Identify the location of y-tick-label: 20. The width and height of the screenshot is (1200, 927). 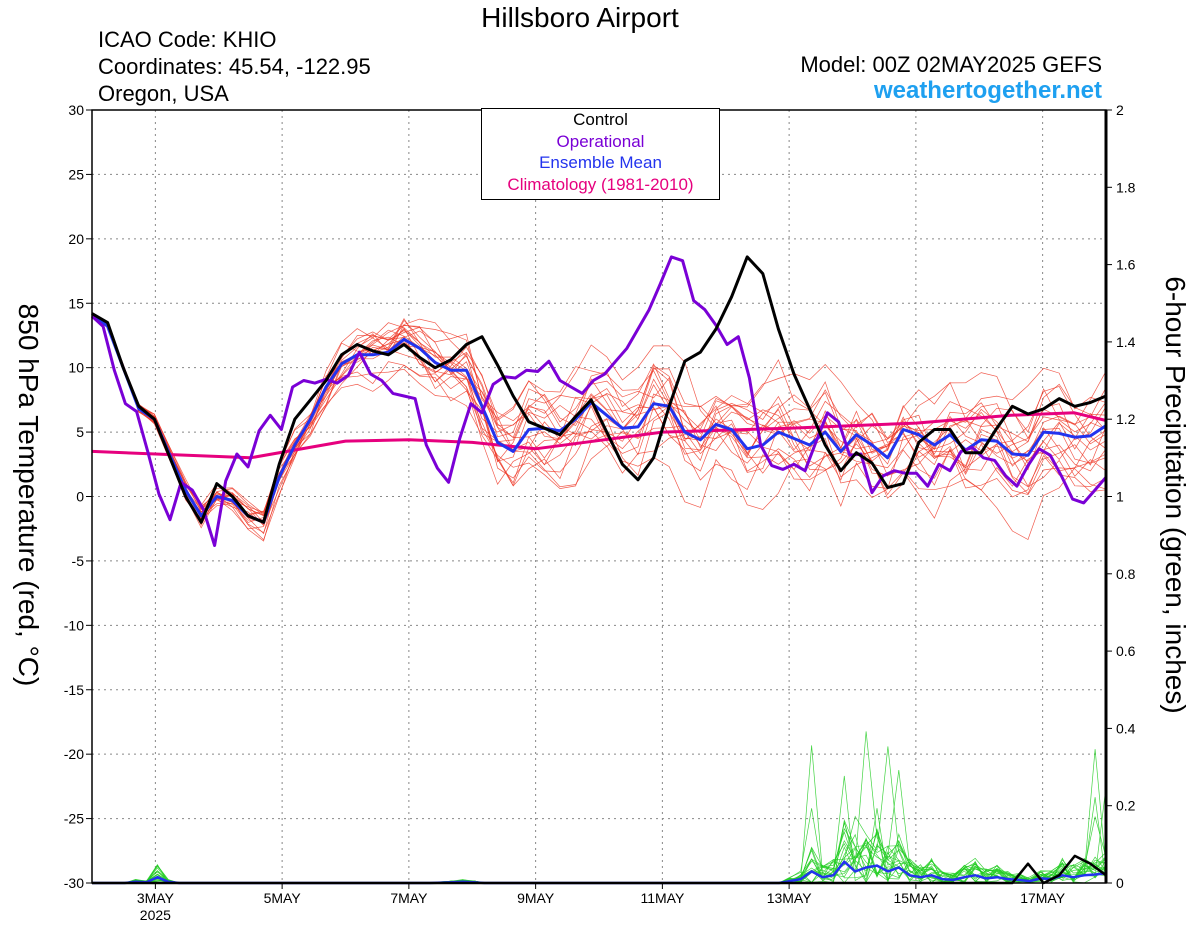
(76, 239).